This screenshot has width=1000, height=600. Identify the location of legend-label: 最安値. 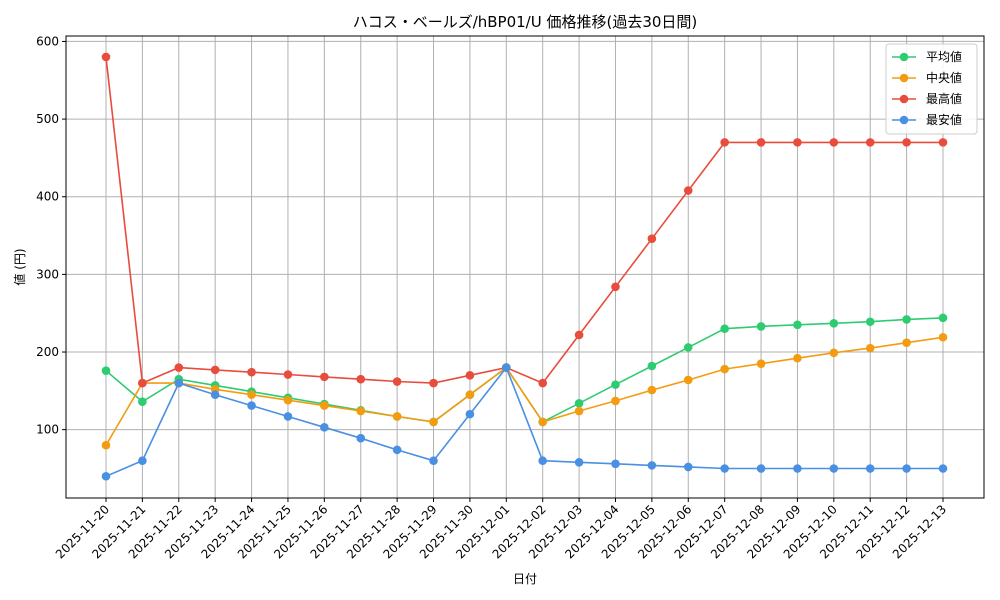
(944, 119).